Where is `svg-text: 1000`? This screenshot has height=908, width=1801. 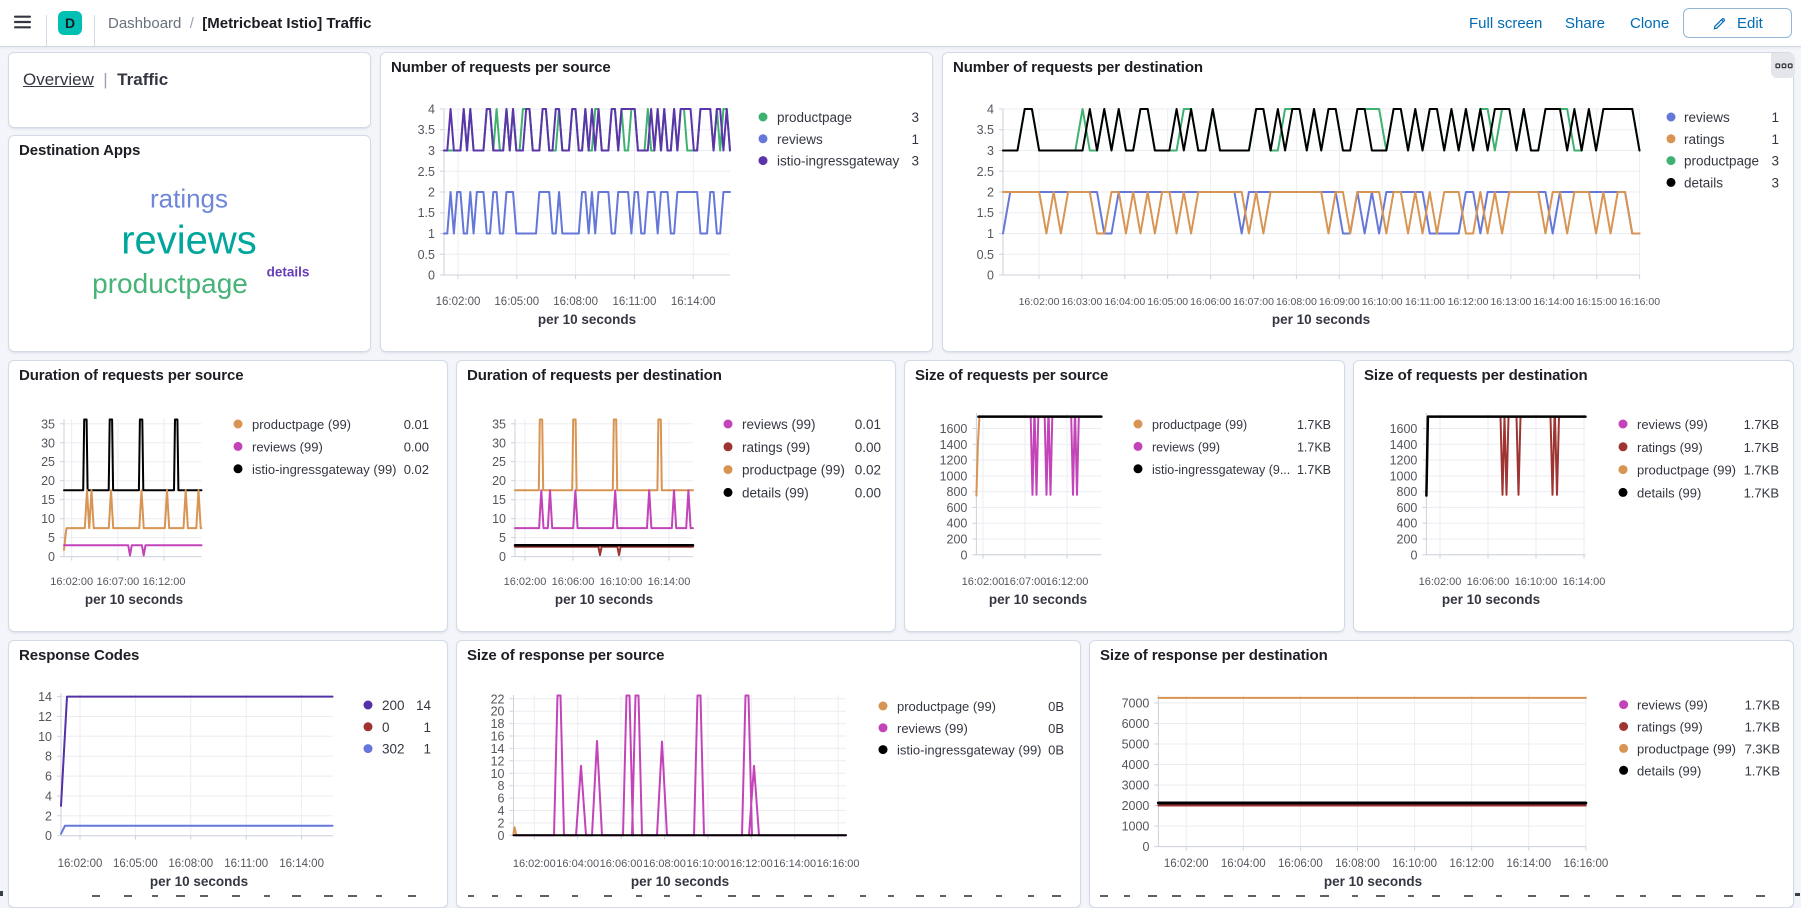
svg-text: 1000 is located at coordinates (1136, 827).